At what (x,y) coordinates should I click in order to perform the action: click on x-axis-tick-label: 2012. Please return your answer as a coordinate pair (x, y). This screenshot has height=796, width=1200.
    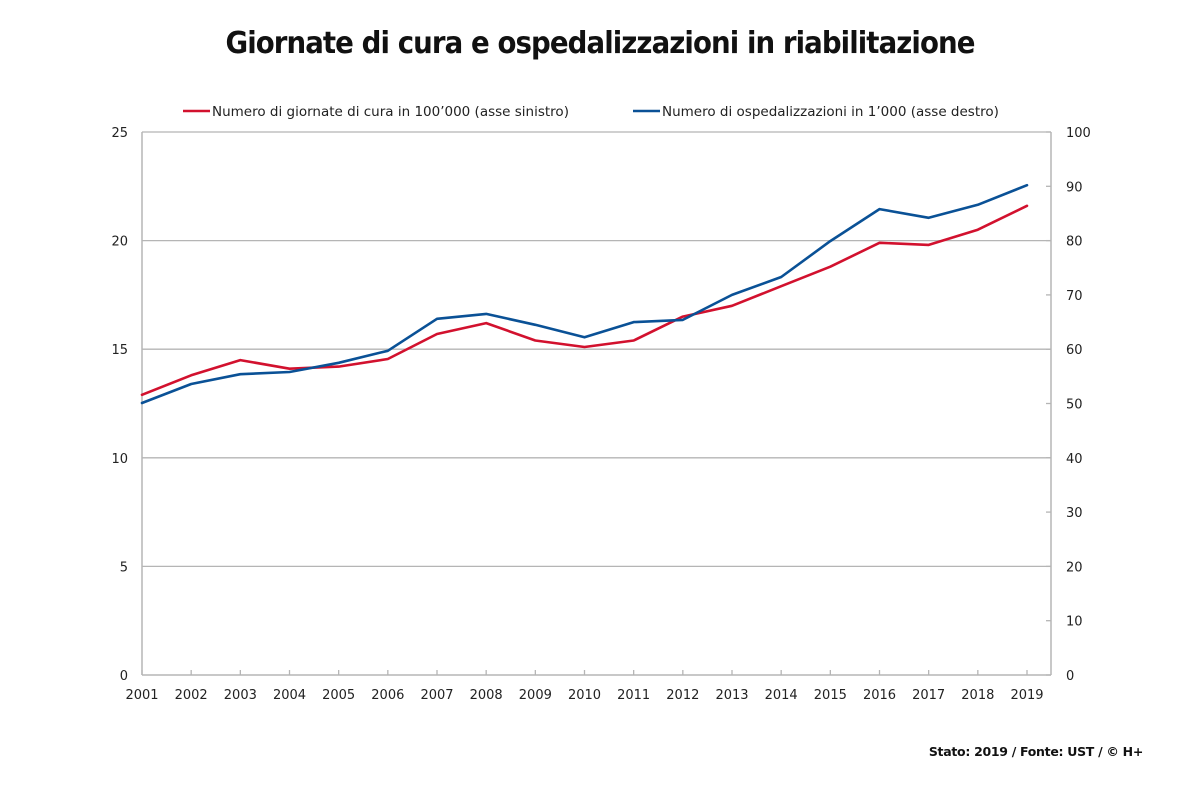
    Looking at the image, I should click on (682, 695).